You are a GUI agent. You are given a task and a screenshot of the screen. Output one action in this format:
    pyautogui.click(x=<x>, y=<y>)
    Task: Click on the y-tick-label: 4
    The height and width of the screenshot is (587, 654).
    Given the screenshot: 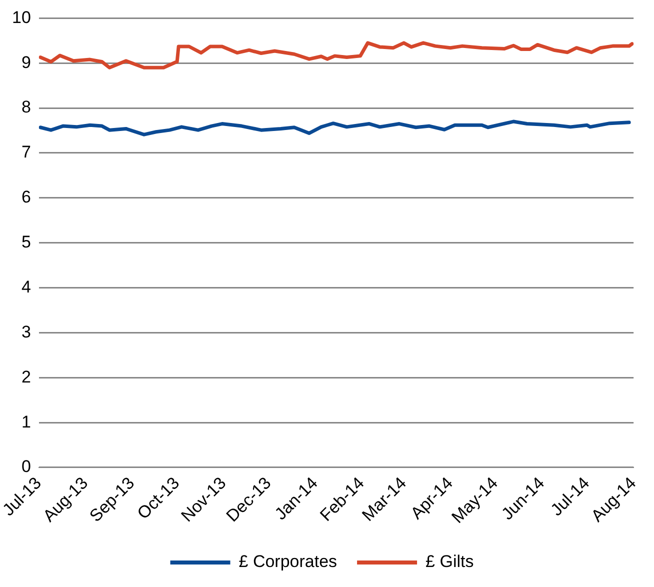 What is the action you would take?
    pyautogui.click(x=26, y=286)
    